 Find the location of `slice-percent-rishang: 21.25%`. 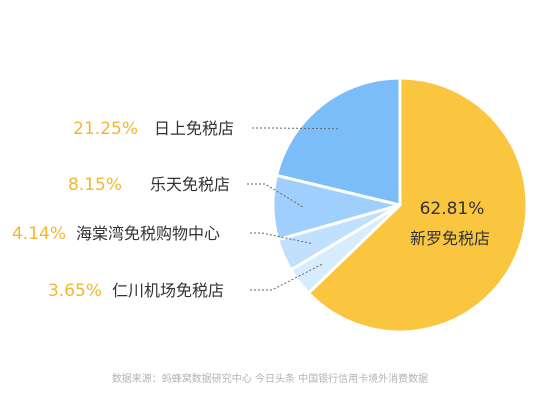

slice-percent-rishang: 21.25% is located at coordinates (105, 129).